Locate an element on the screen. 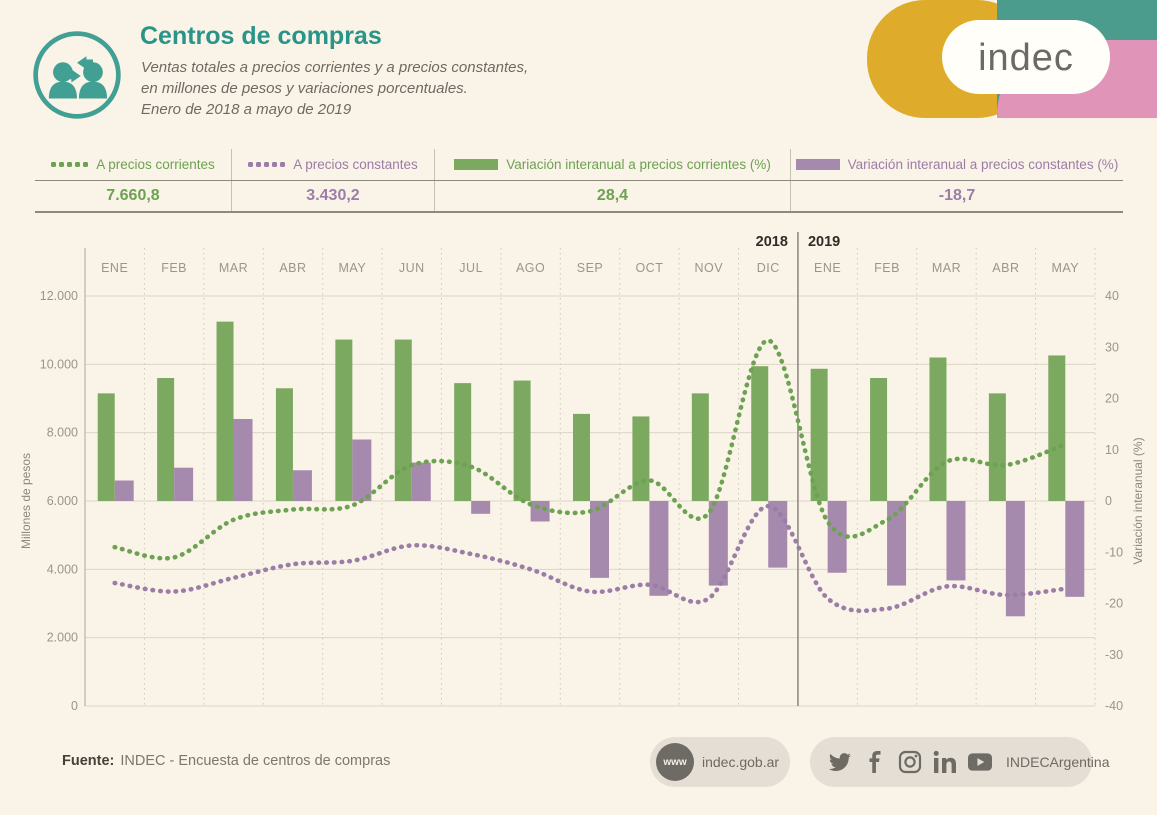  year-label-2019: 2019 is located at coordinates (824, 242).